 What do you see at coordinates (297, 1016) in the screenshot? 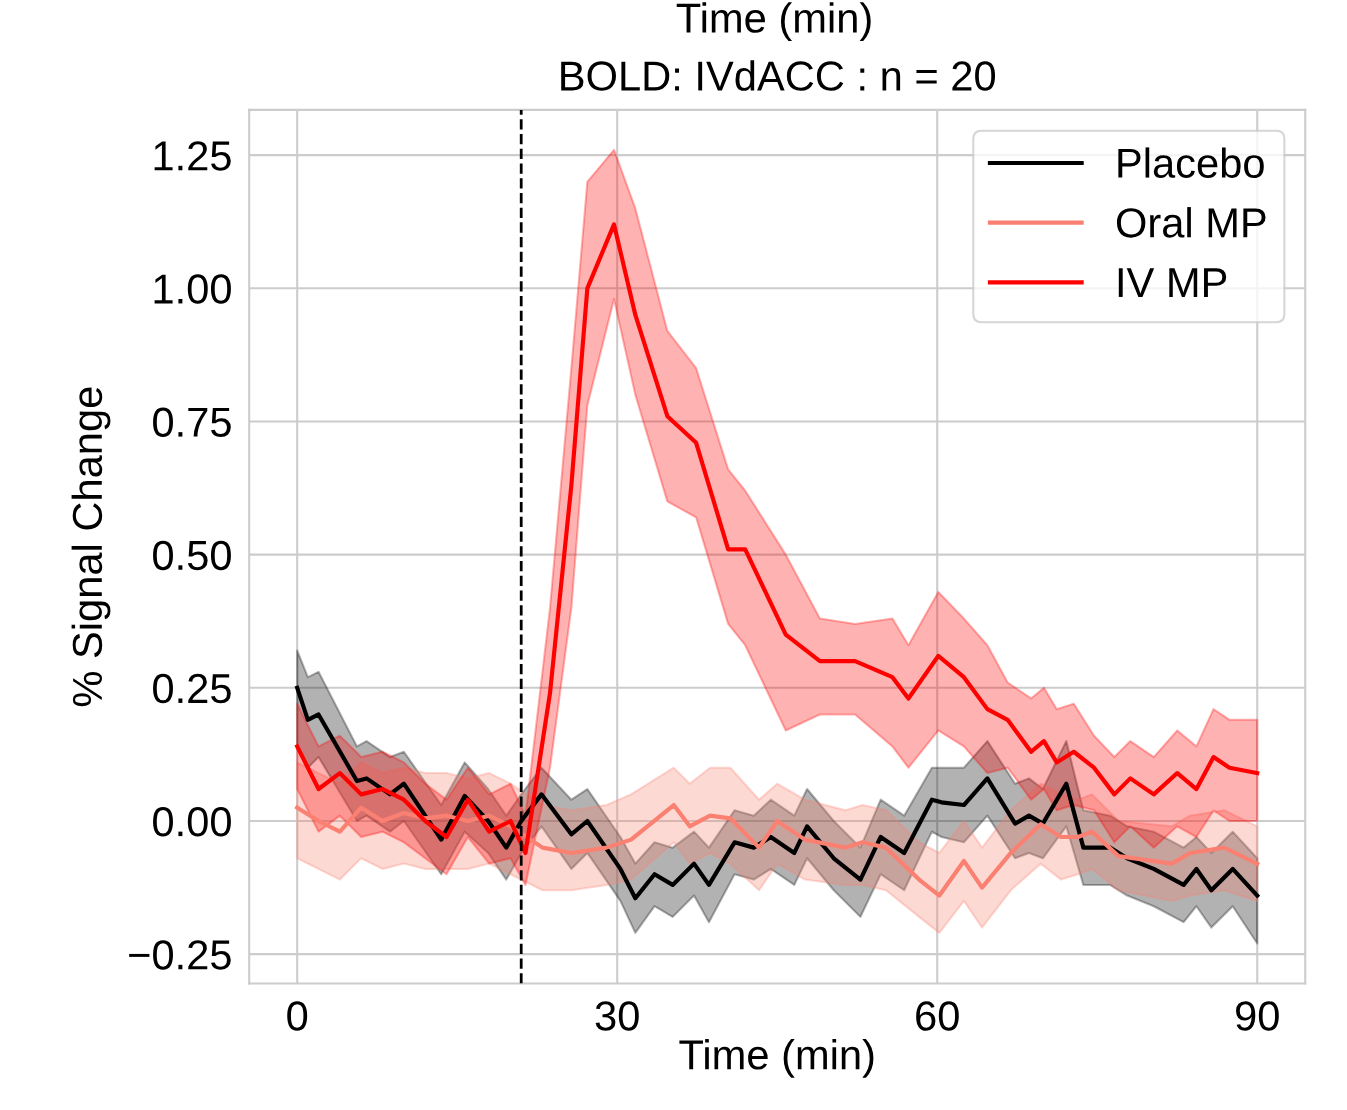
I see `x-tick-label: 0` at bounding box center [297, 1016].